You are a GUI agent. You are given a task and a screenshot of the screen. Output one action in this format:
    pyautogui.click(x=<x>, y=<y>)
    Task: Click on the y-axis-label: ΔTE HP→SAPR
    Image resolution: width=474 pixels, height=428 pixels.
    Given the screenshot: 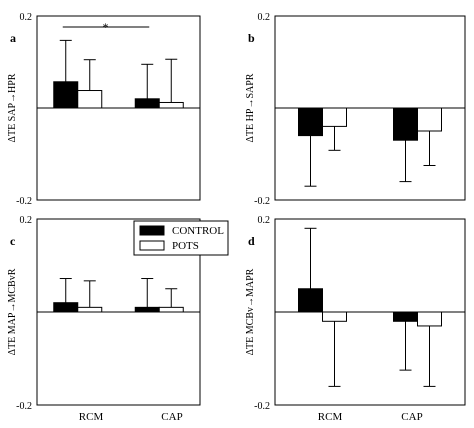 What is the action you would take?
    pyautogui.click(x=250, y=107)
    